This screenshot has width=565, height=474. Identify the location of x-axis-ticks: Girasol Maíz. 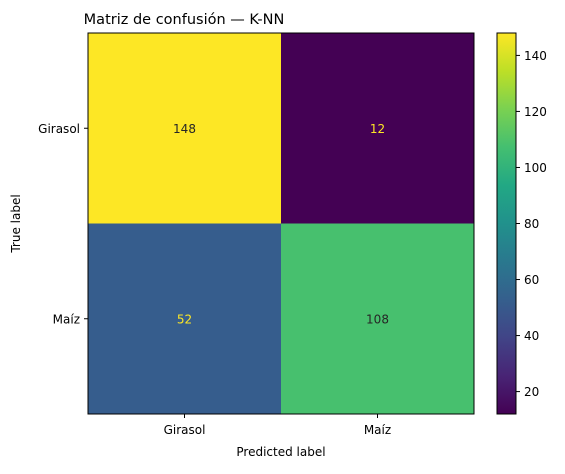
(277, 425).